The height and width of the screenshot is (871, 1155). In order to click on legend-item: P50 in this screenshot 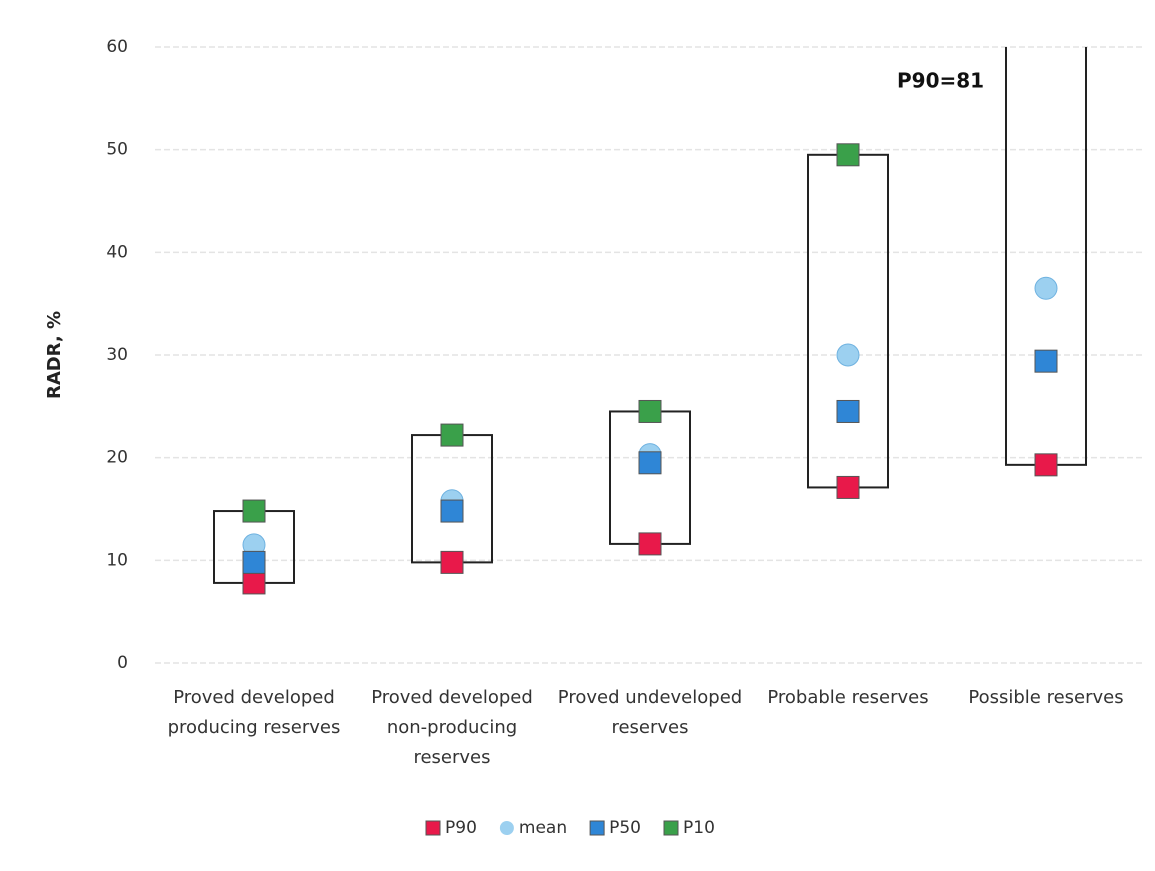, I will do `click(615, 828)`.